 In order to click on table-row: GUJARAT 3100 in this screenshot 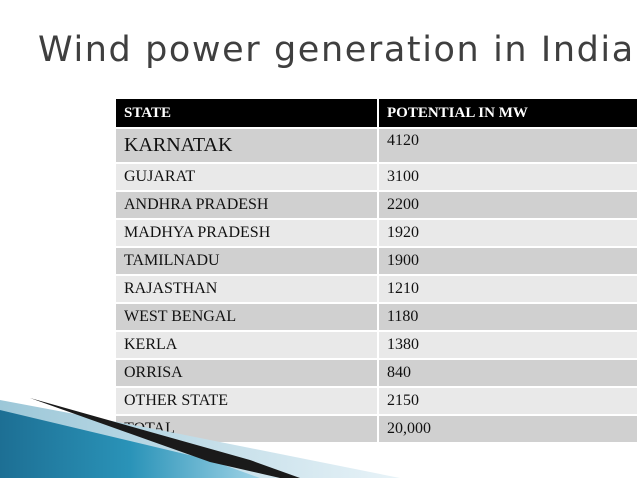, I will do `click(377, 177)`.